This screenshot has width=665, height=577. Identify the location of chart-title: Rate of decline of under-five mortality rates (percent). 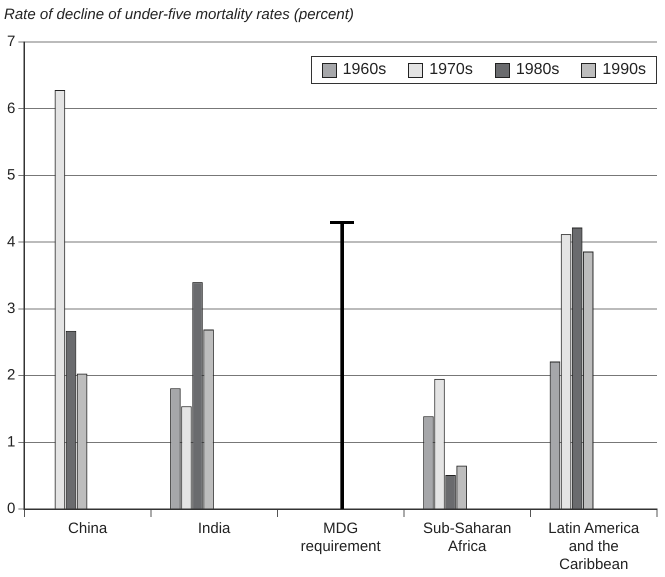
(179, 15).